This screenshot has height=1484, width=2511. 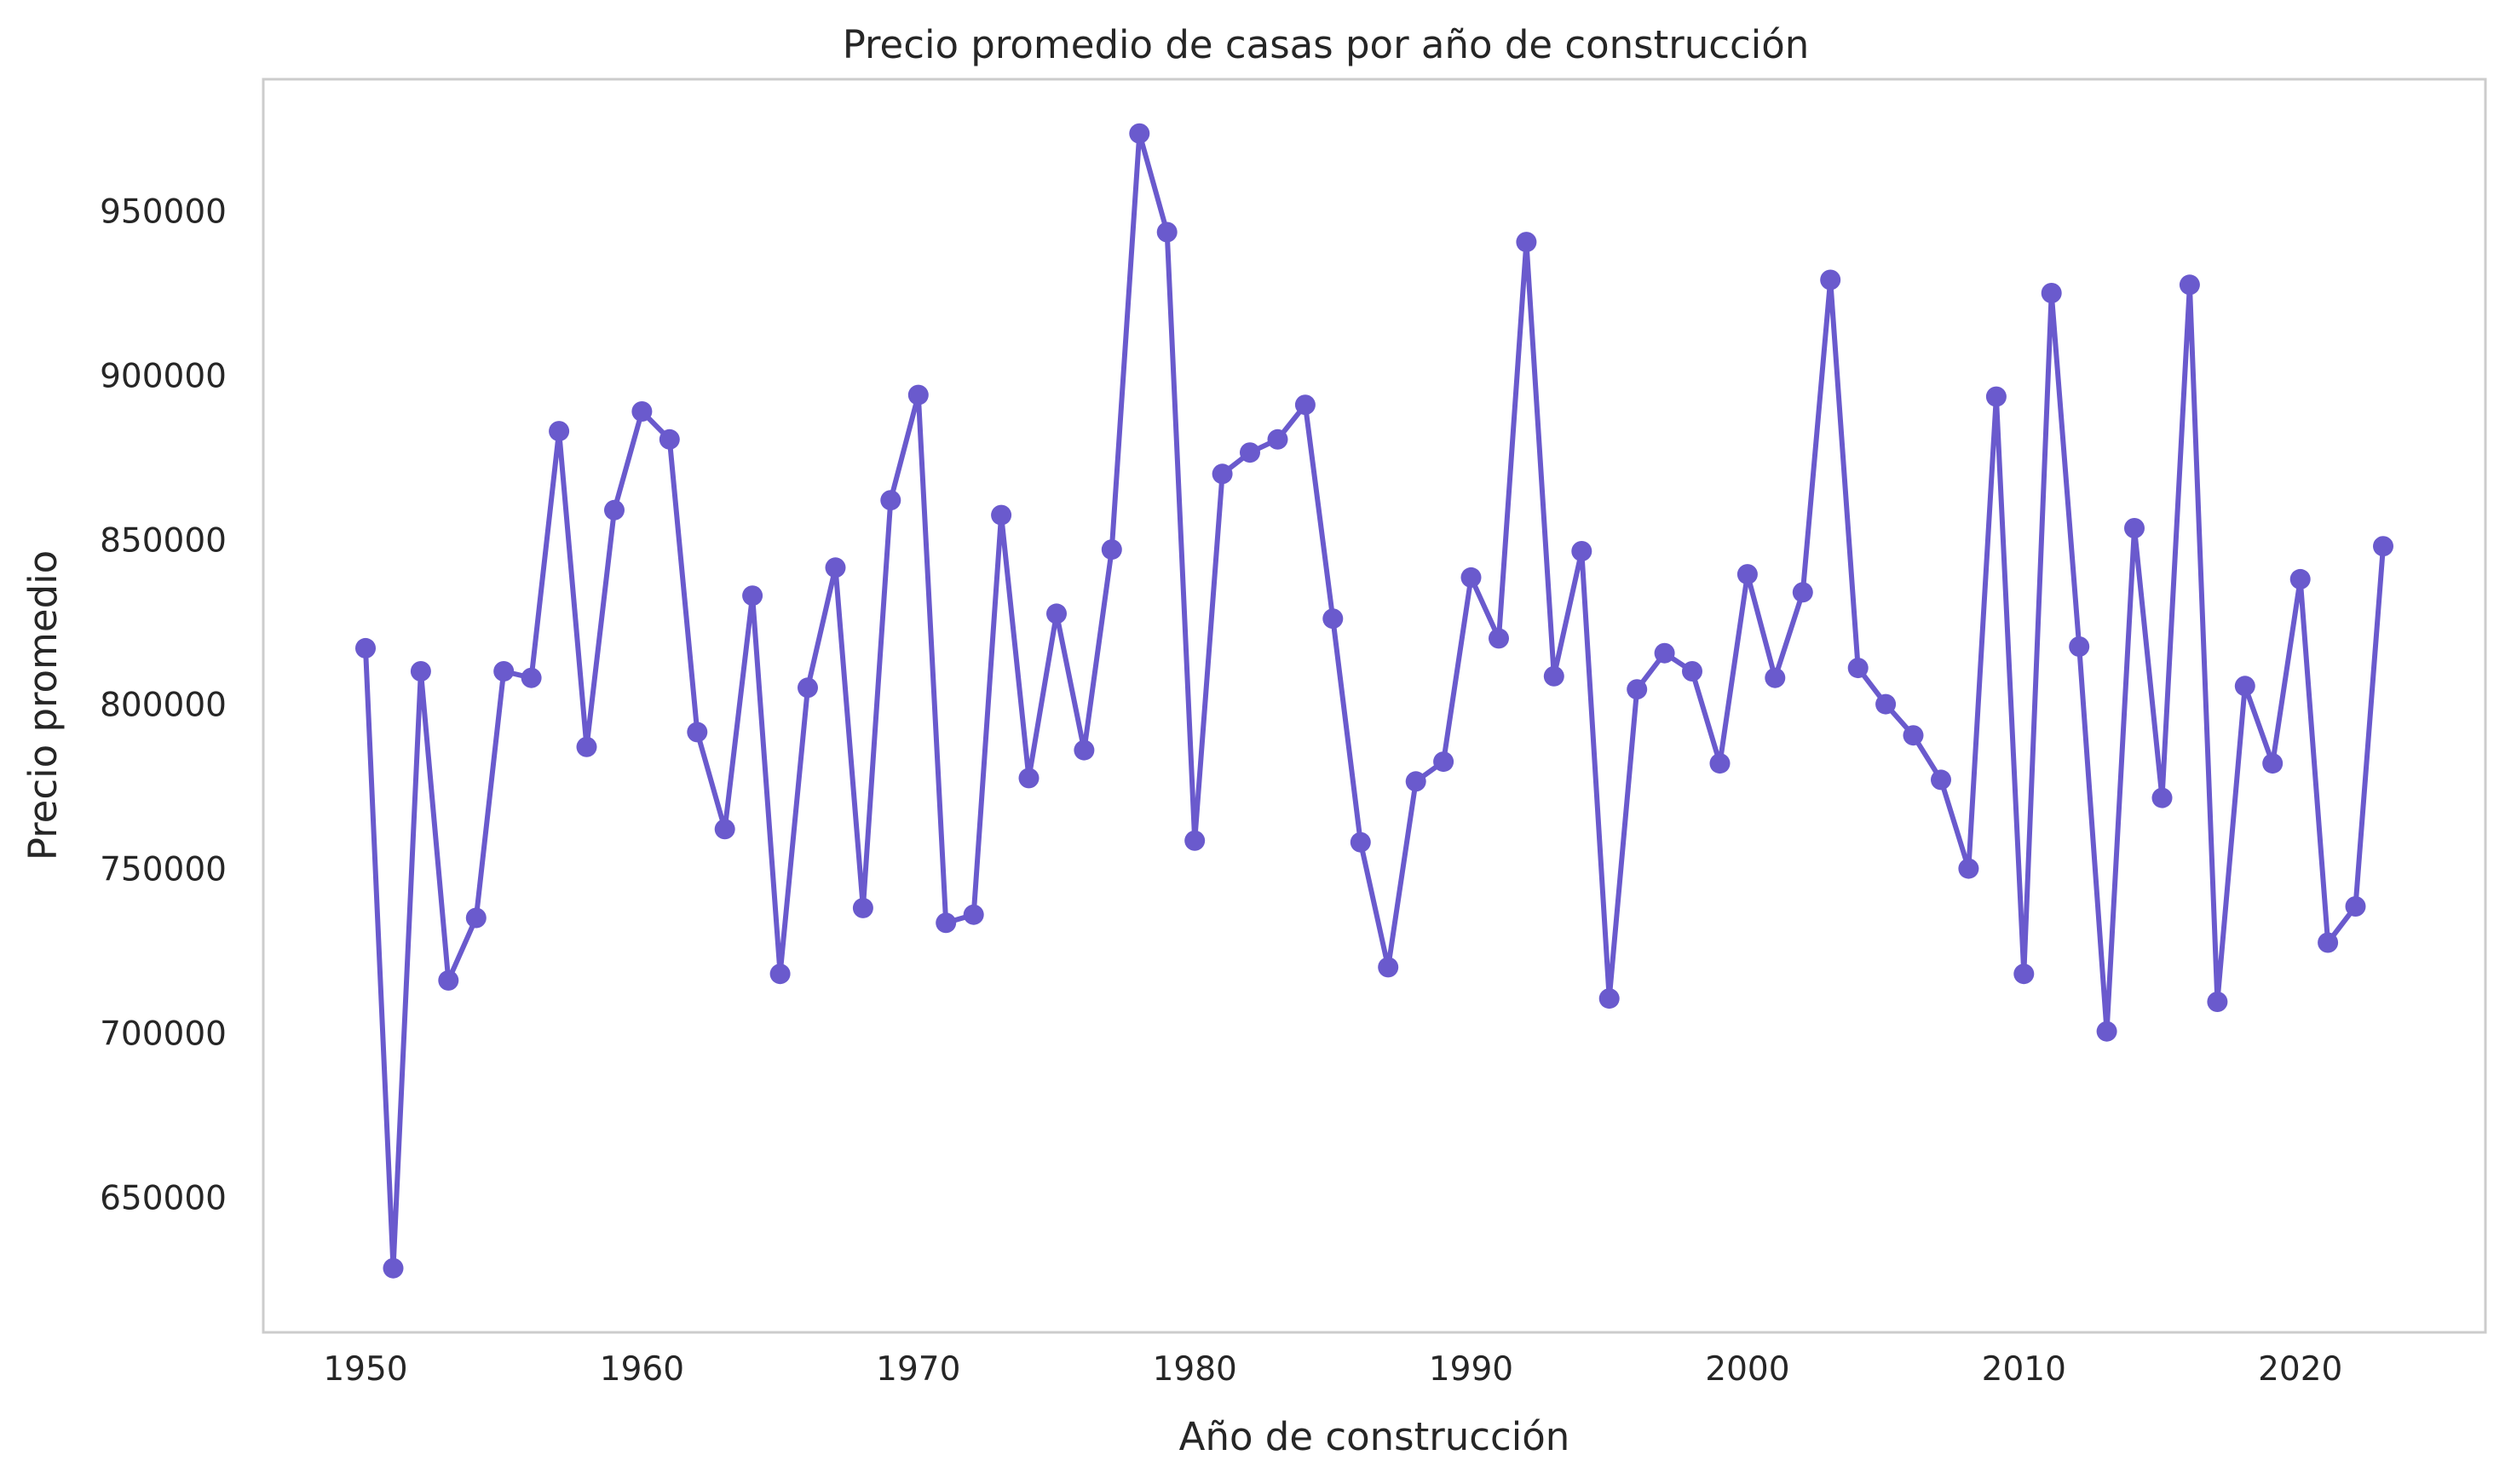 I want to click on y-axis-title: Precio promedio, so click(x=43, y=705).